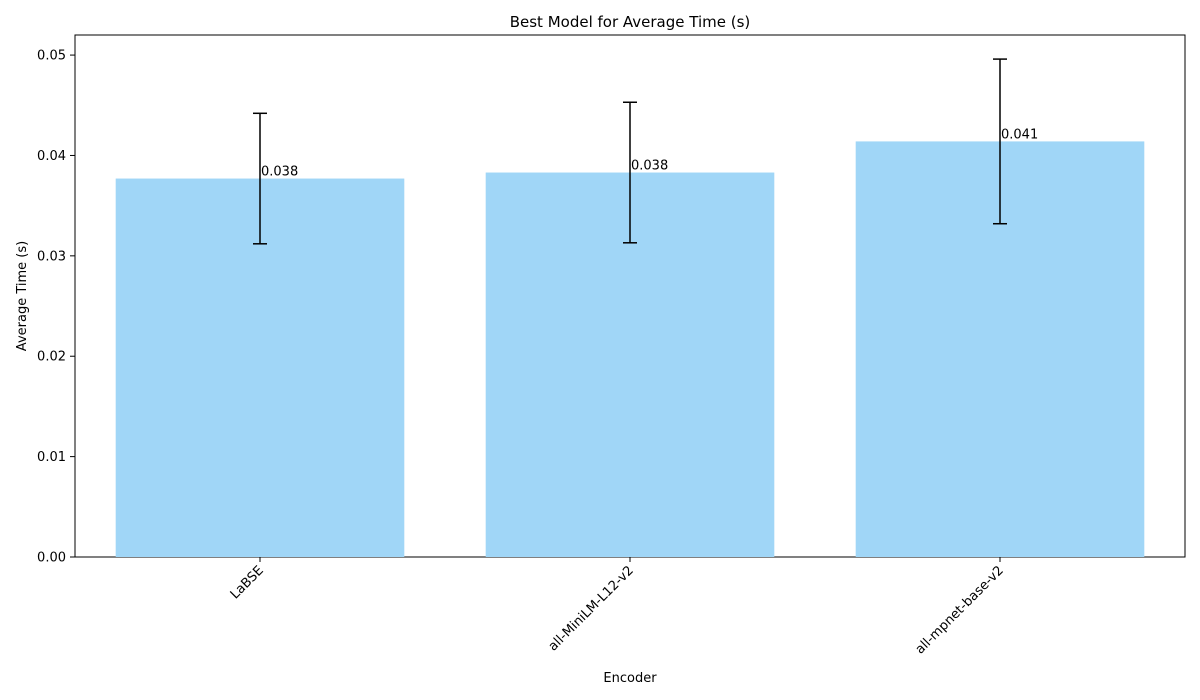  What do you see at coordinates (649, 153) in the screenshot?
I see `data-labels-group: 0.038 0.038 0.041` at bounding box center [649, 153].